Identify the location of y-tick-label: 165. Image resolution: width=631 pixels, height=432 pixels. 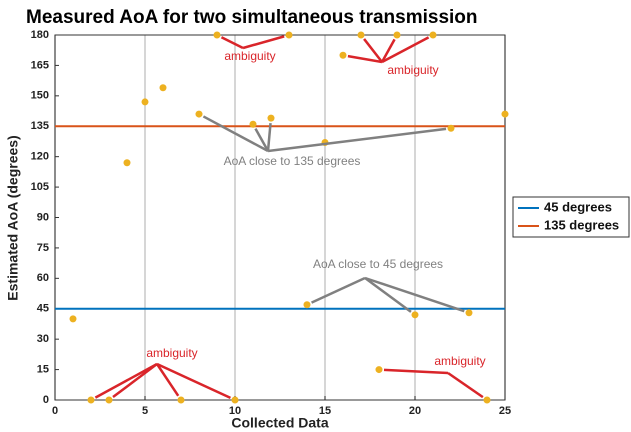
(40, 65).